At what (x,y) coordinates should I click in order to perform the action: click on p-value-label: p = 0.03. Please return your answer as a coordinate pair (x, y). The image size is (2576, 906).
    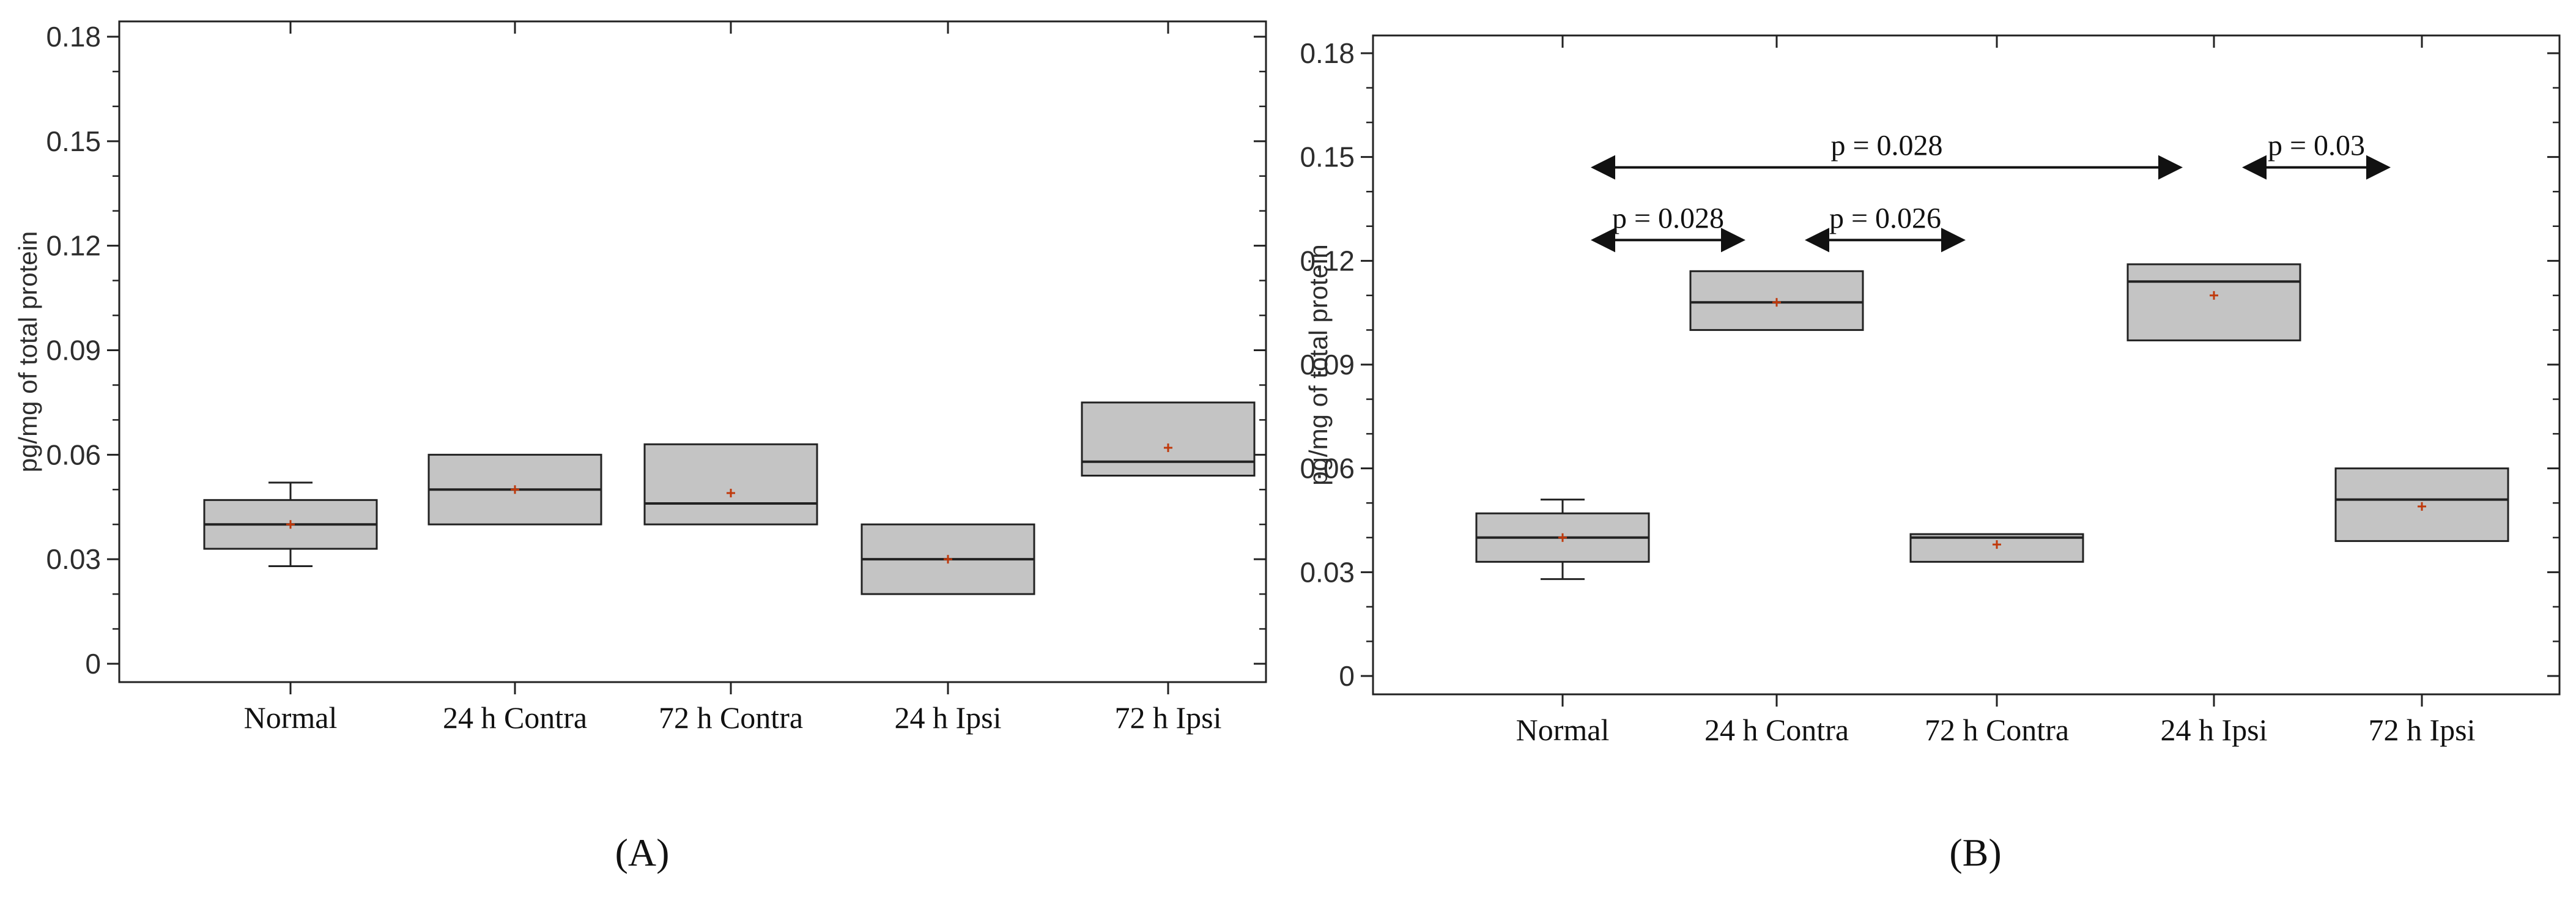
    Looking at the image, I should click on (2316, 146).